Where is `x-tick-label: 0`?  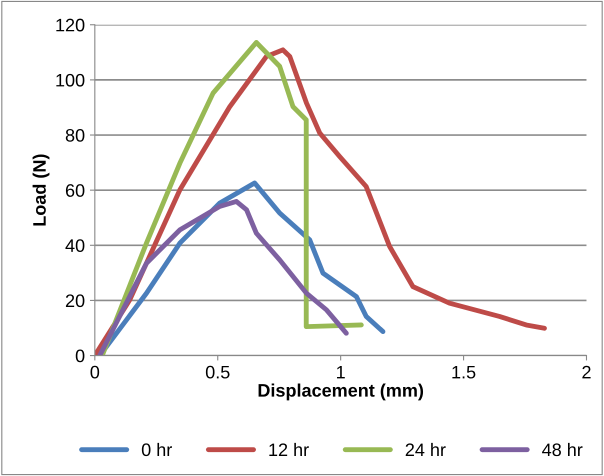
x-tick-label: 0 is located at coordinates (95, 372).